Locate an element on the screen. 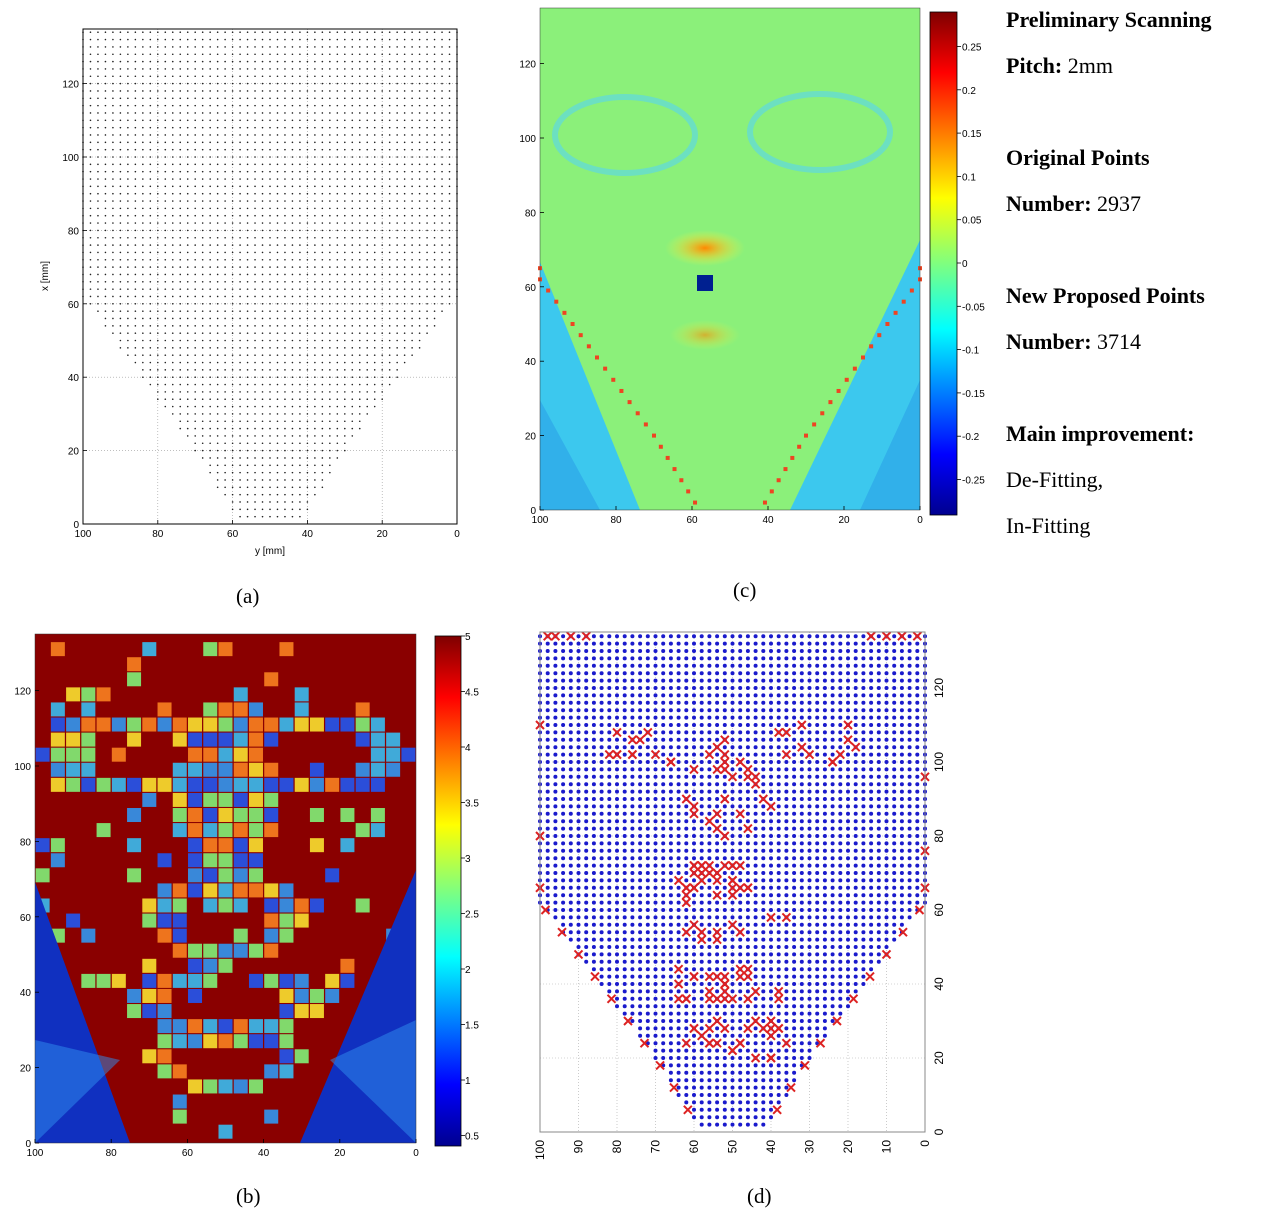 The image size is (1269, 1212). x-tick-label: 60 is located at coordinates (233, 534).